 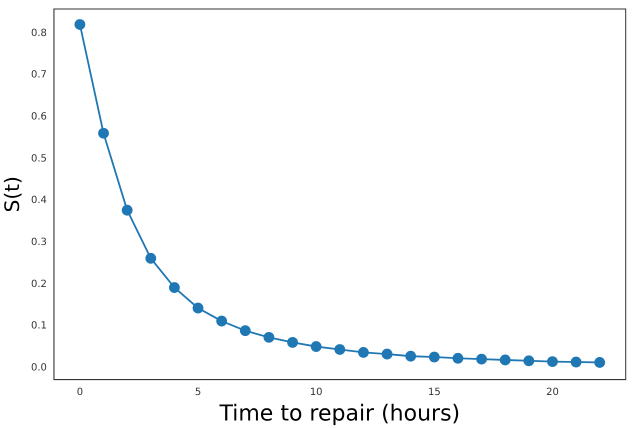 I want to click on y-axis-title: S(t), so click(x=12, y=194).